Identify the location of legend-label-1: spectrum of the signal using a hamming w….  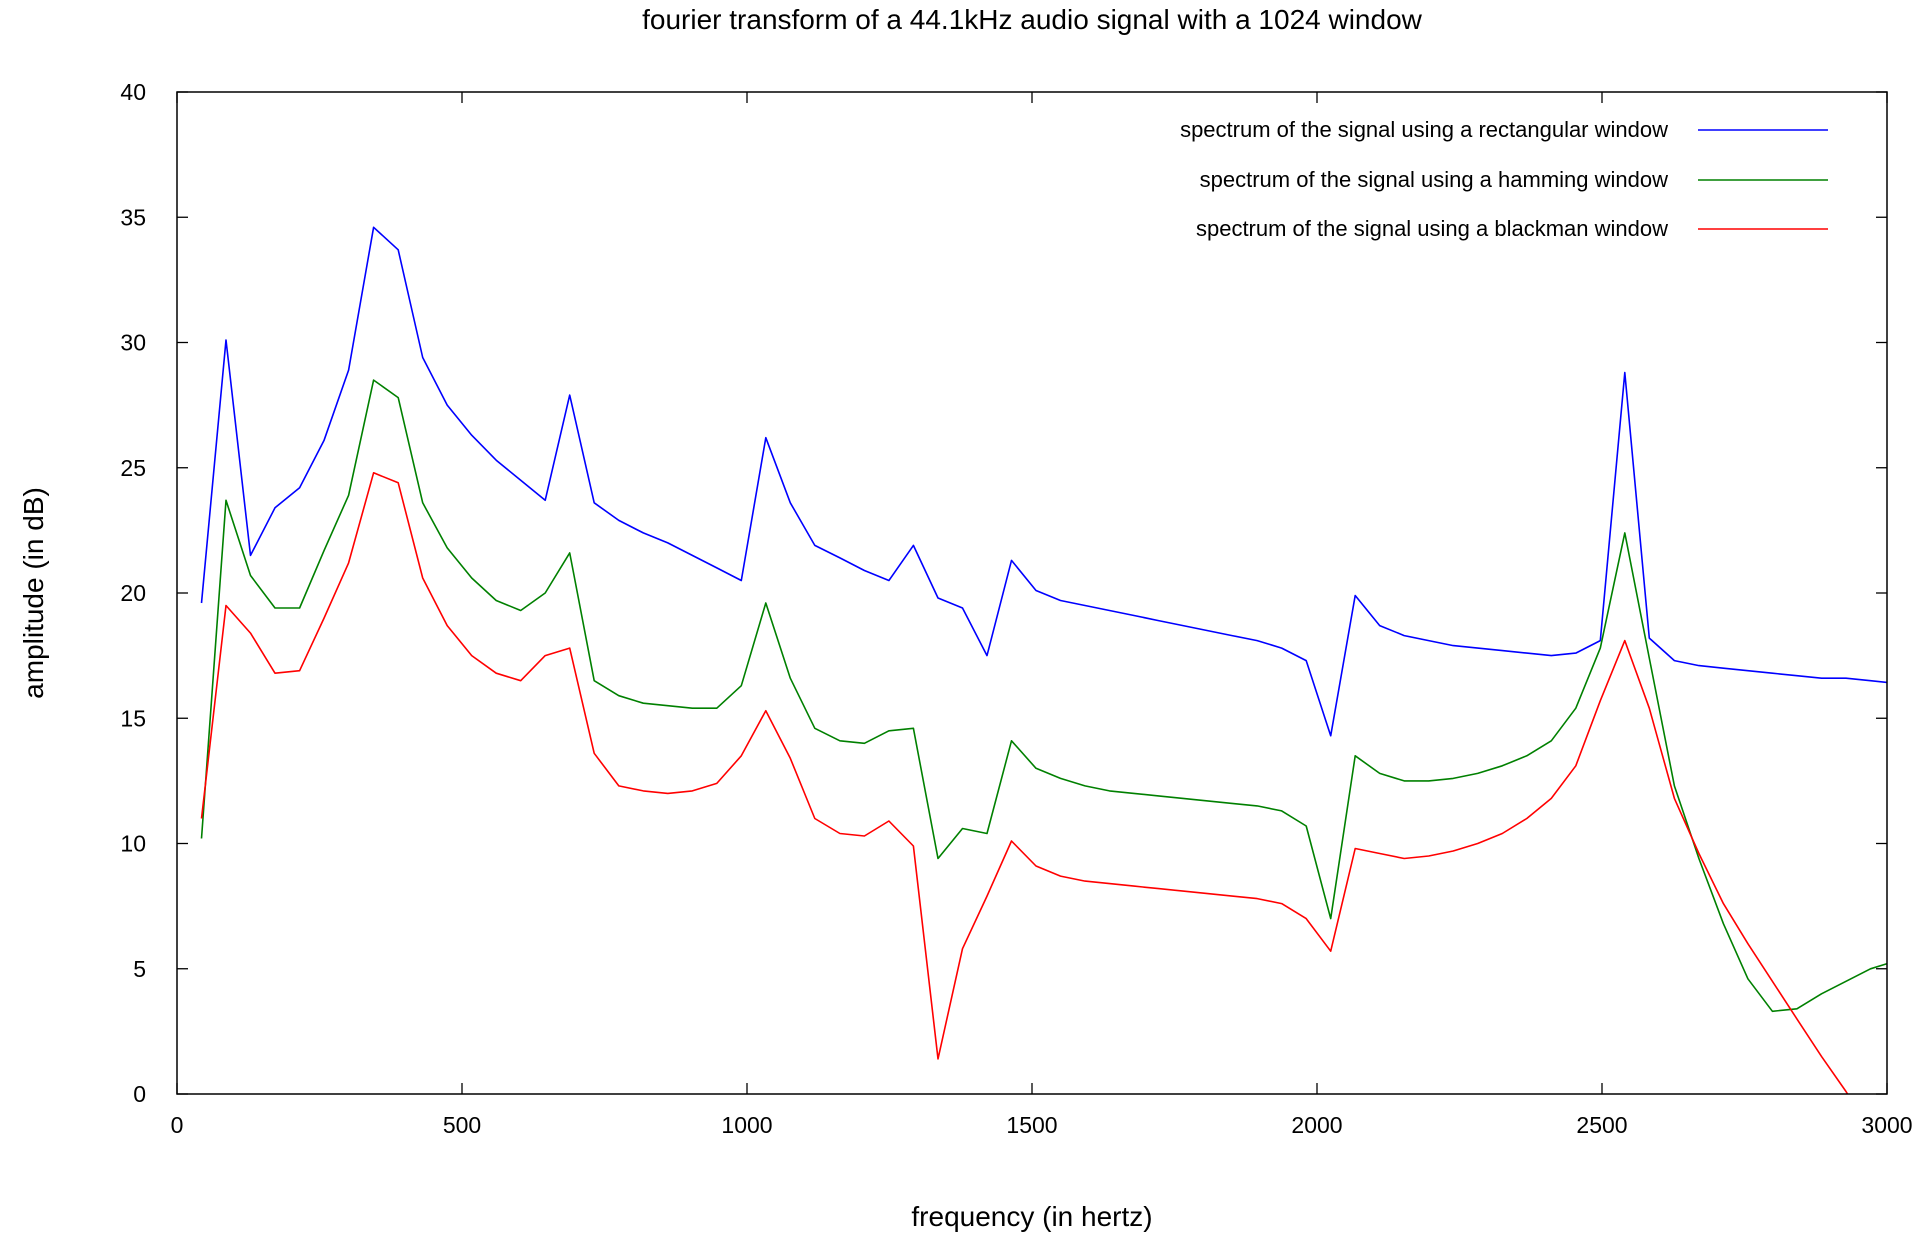
(1434, 179).